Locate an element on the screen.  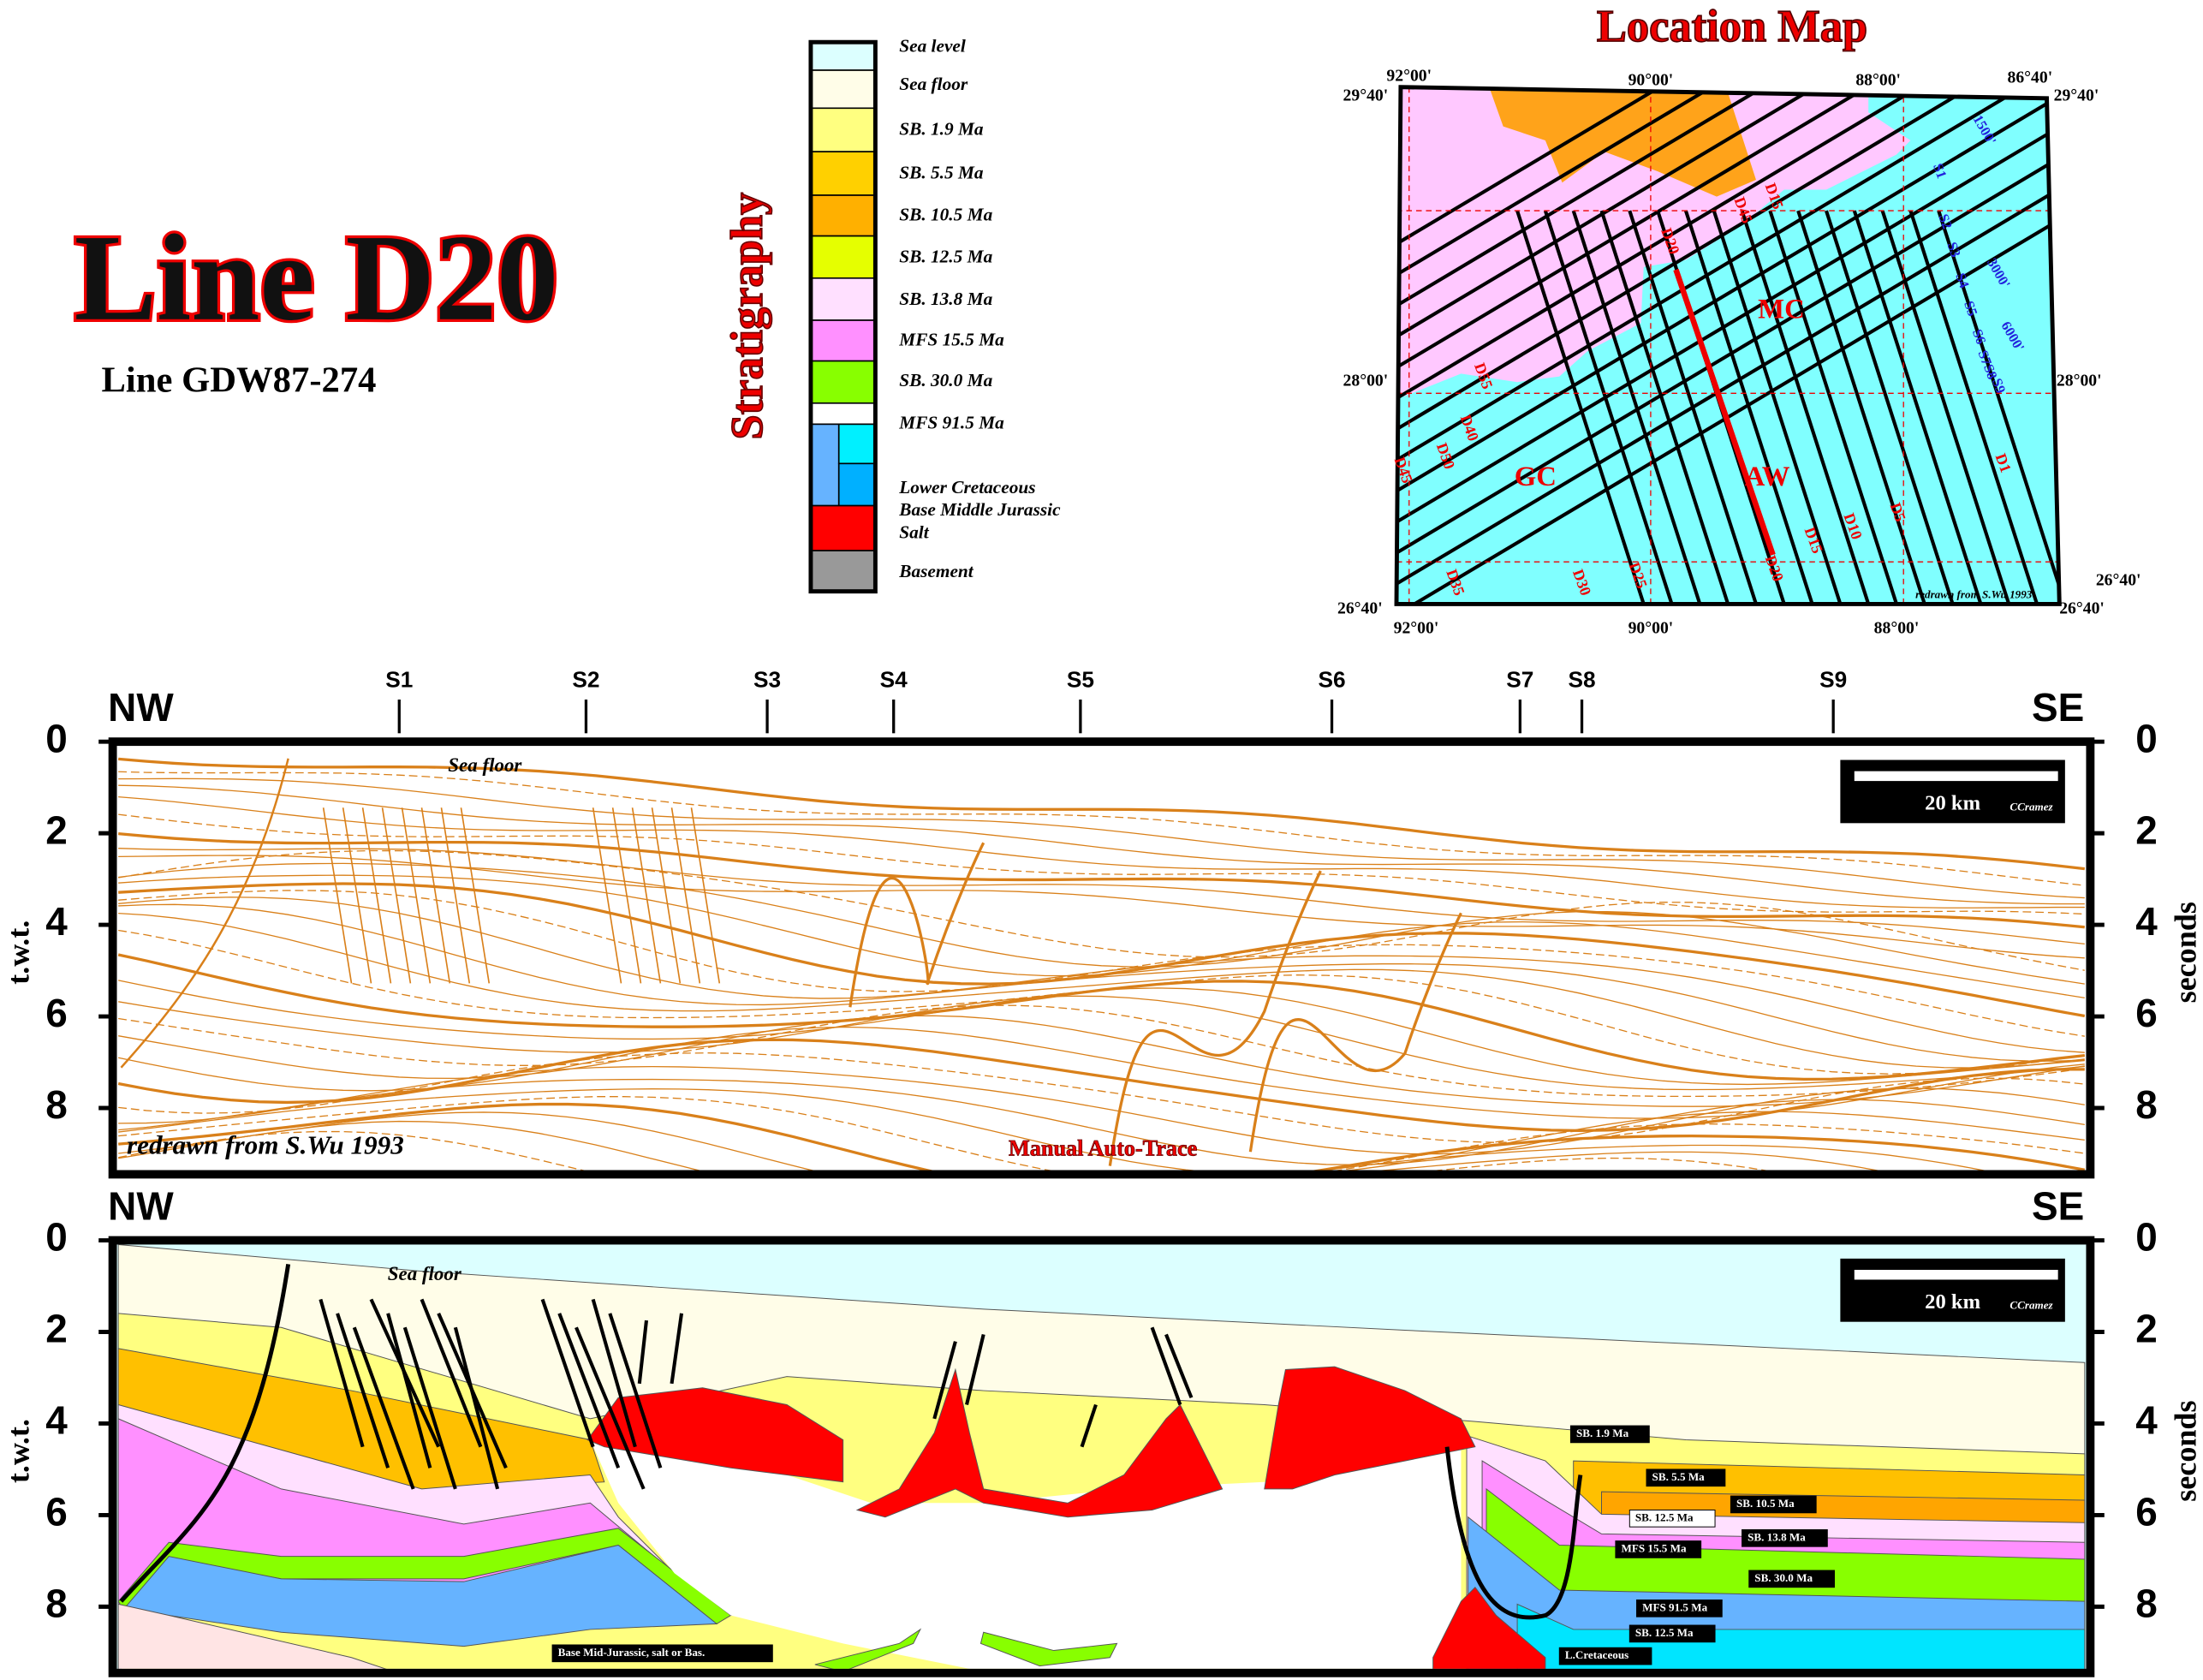
seismic-caption: Manual Auto-Trace is located at coordinates (1103, 1149).